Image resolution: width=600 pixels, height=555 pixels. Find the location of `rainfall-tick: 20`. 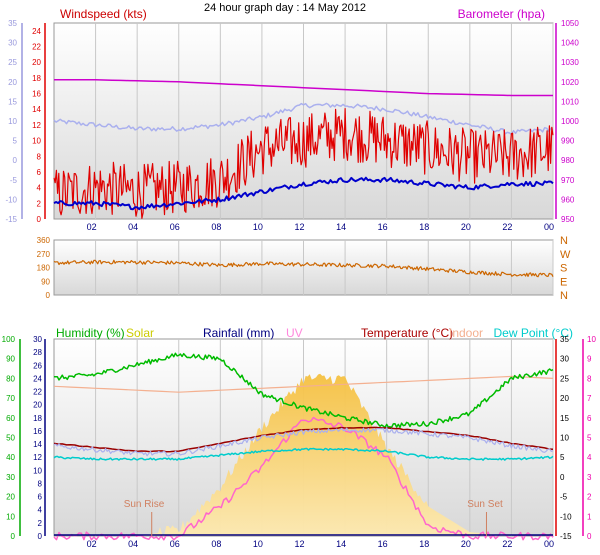

rainfall-tick: 20 is located at coordinates (37, 405).